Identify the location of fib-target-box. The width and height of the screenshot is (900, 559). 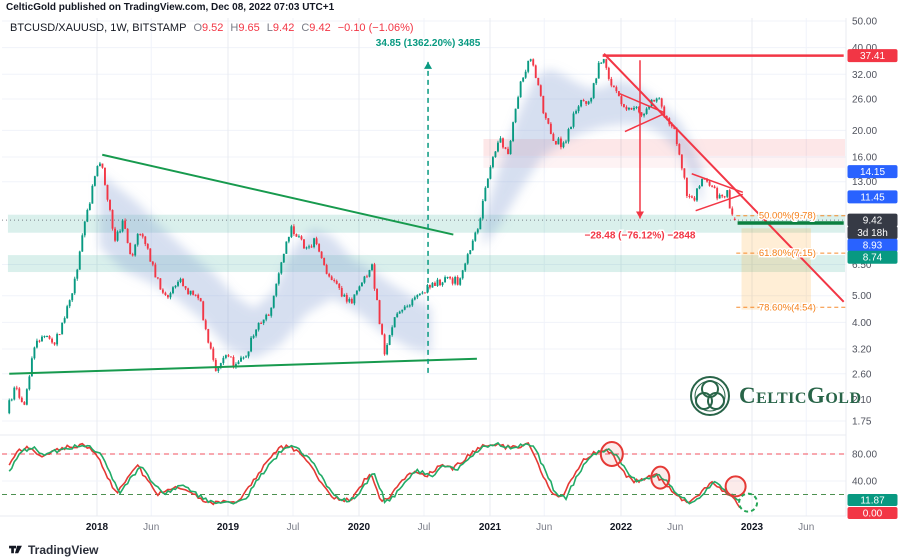
(776, 269).